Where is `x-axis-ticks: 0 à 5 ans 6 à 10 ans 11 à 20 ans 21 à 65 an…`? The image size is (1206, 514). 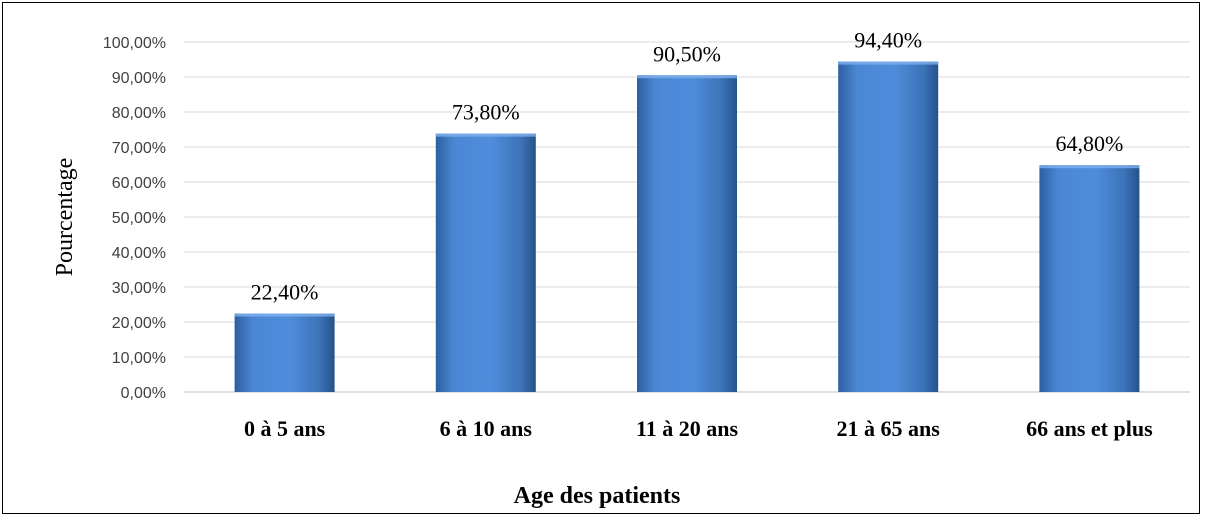 x-axis-ticks: 0 à 5 ans 6 à 10 ans 11 à 20 ans 21 à 65 an… is located at coordinates (698, 428).